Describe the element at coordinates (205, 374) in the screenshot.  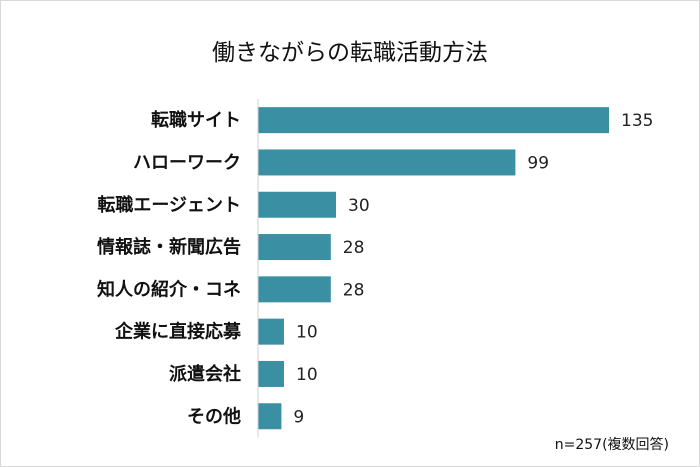
I see `category-label: 派遣会社` at that location.